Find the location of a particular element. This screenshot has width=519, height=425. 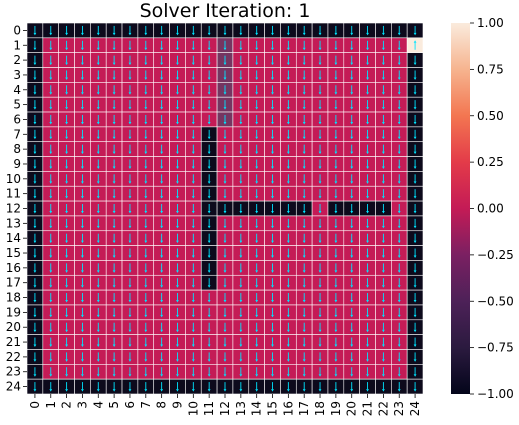

y-tick-label: 10 is located at coordinates (13, 179).